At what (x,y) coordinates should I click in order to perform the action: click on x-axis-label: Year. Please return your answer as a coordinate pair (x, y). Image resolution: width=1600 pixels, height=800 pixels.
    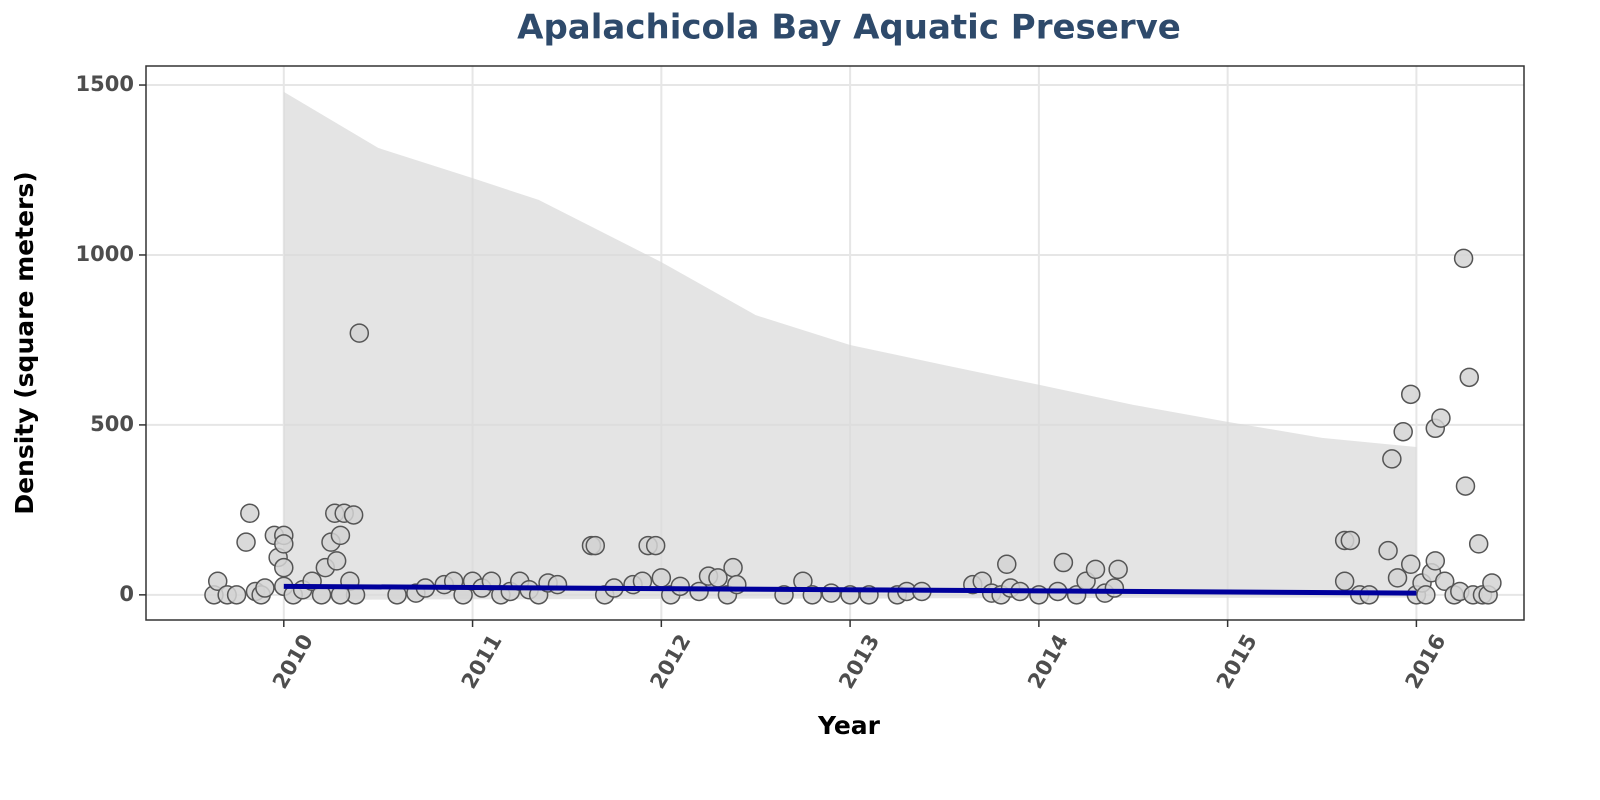
    Looking at the image, I should click on (849, 725).